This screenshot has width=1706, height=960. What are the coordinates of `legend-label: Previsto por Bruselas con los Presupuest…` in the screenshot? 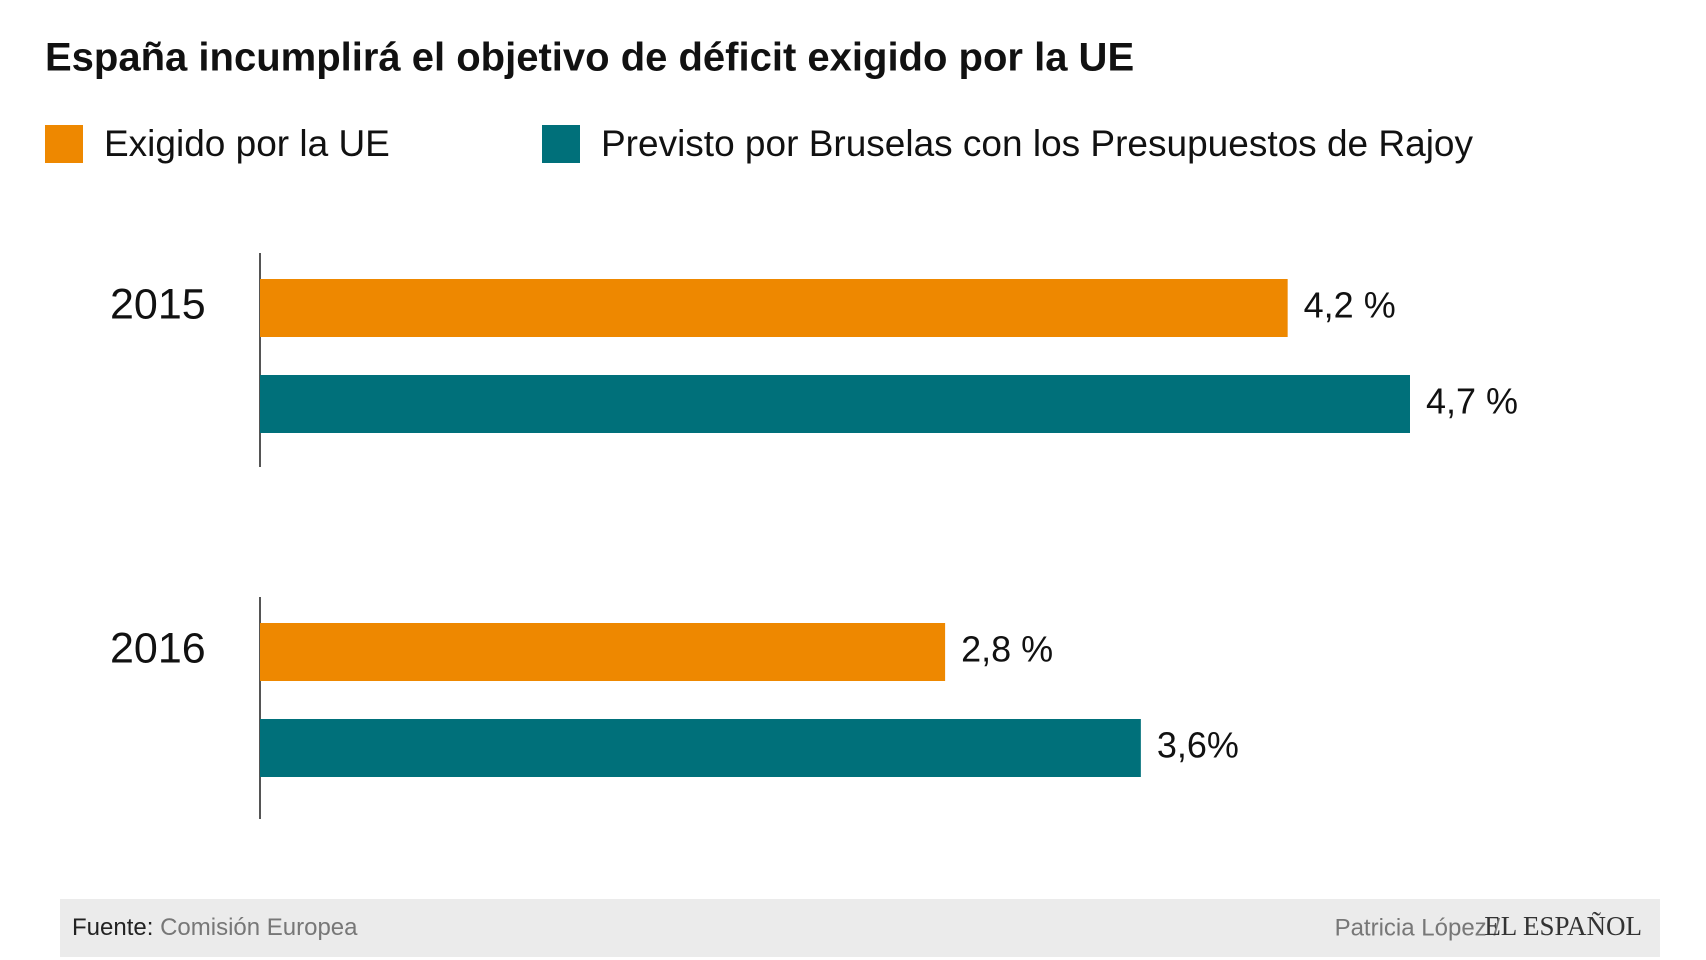 It's located at (1037, 143).